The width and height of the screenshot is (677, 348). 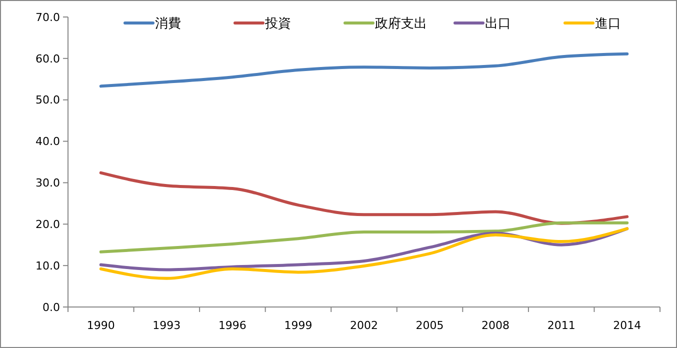 What do you see at coordinates (232, 325) in the screenshot?
I see `x-tick-label: 1996` at bounding box center [232, 325].